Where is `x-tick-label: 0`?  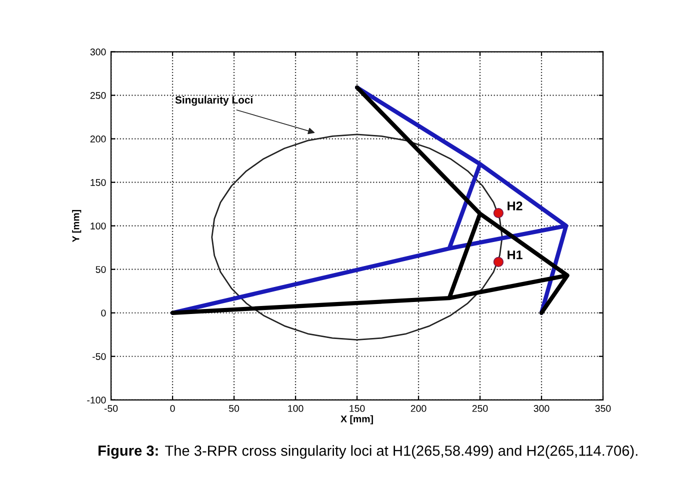 x-tick-label: 0 is located at coordinates (172, 408).